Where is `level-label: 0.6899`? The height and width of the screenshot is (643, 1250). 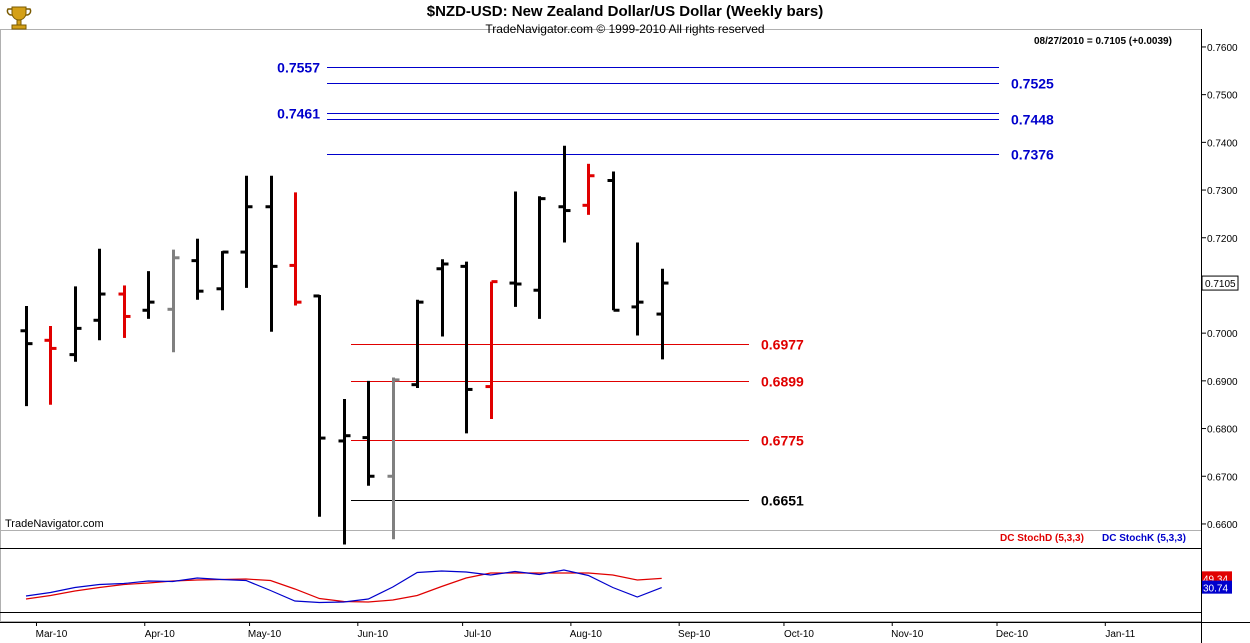
level-label: 0.6899 is located at coordinates (782, 382).